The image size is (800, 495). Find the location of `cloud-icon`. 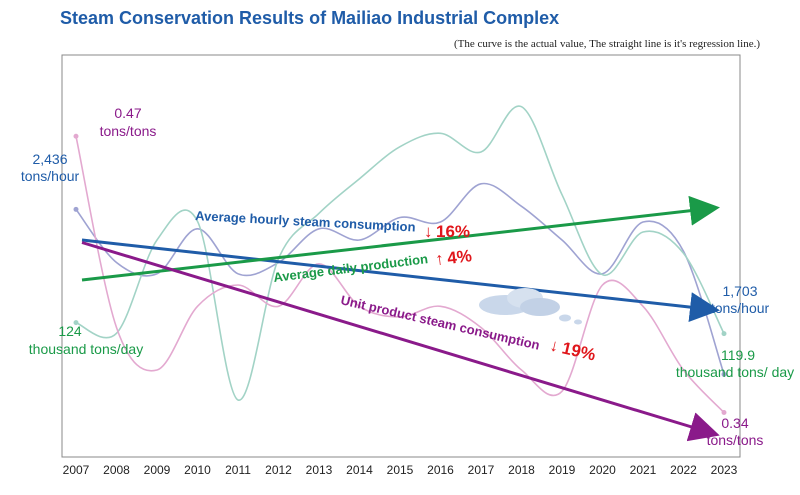

cloud-icon is located at coordinates (530, 306).